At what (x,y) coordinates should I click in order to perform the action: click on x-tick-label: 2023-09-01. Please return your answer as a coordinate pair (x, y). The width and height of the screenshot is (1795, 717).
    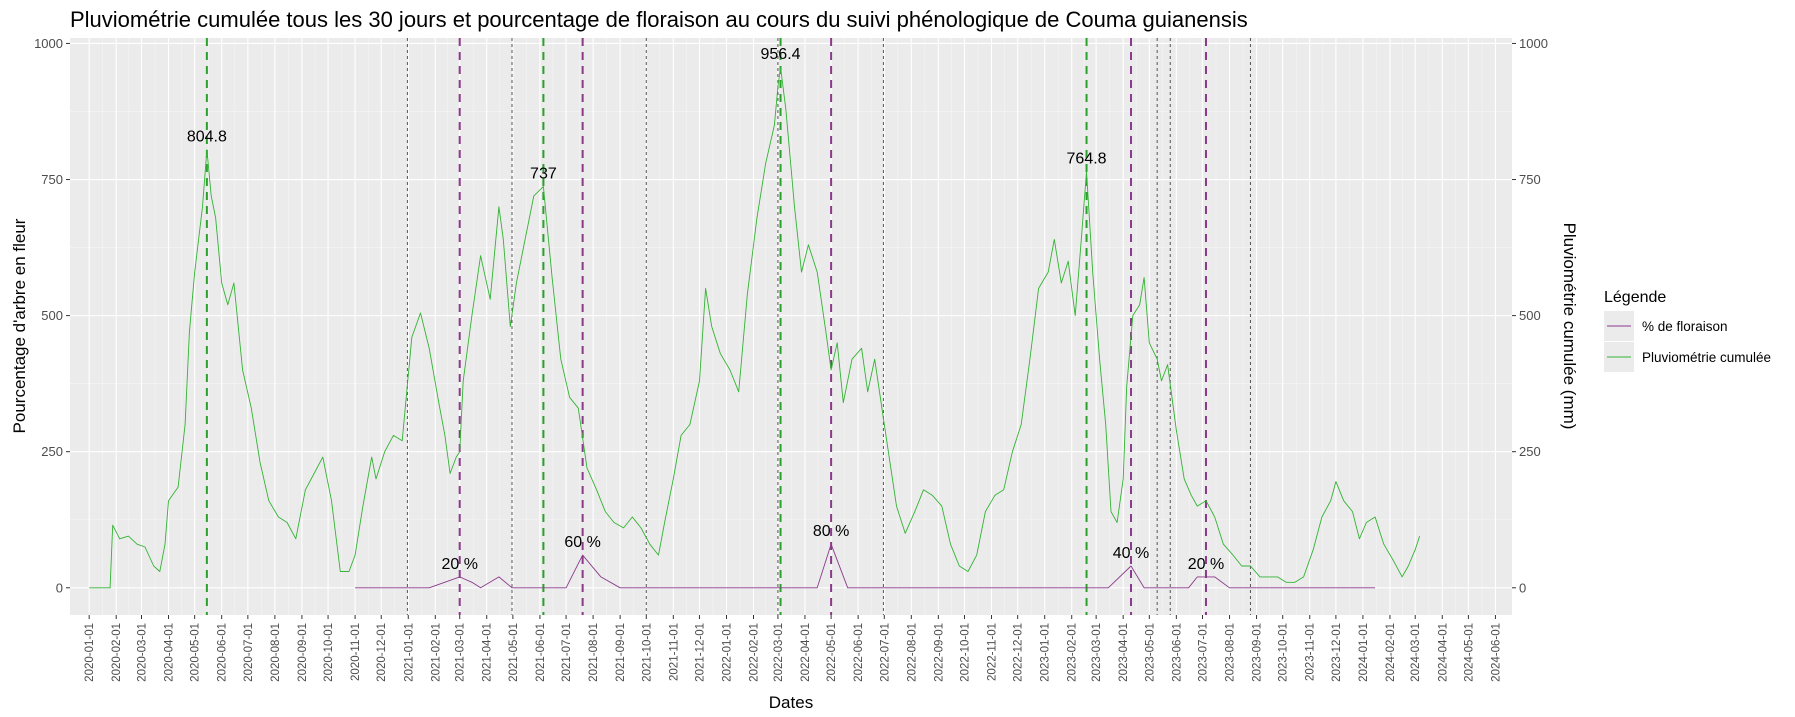
    Looking at the image, I should click on (1258, 652).